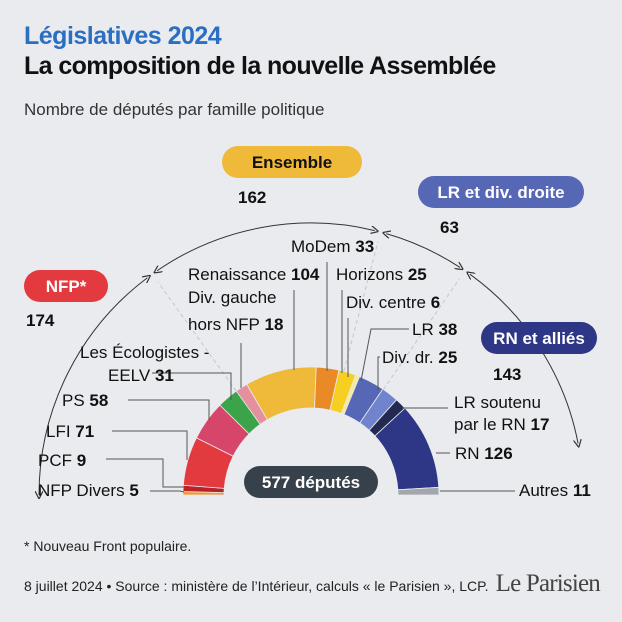 Image resolution: width=622 pixels, height=622 pixels. I want to click on bloc-total: 174, so click(40, 320).